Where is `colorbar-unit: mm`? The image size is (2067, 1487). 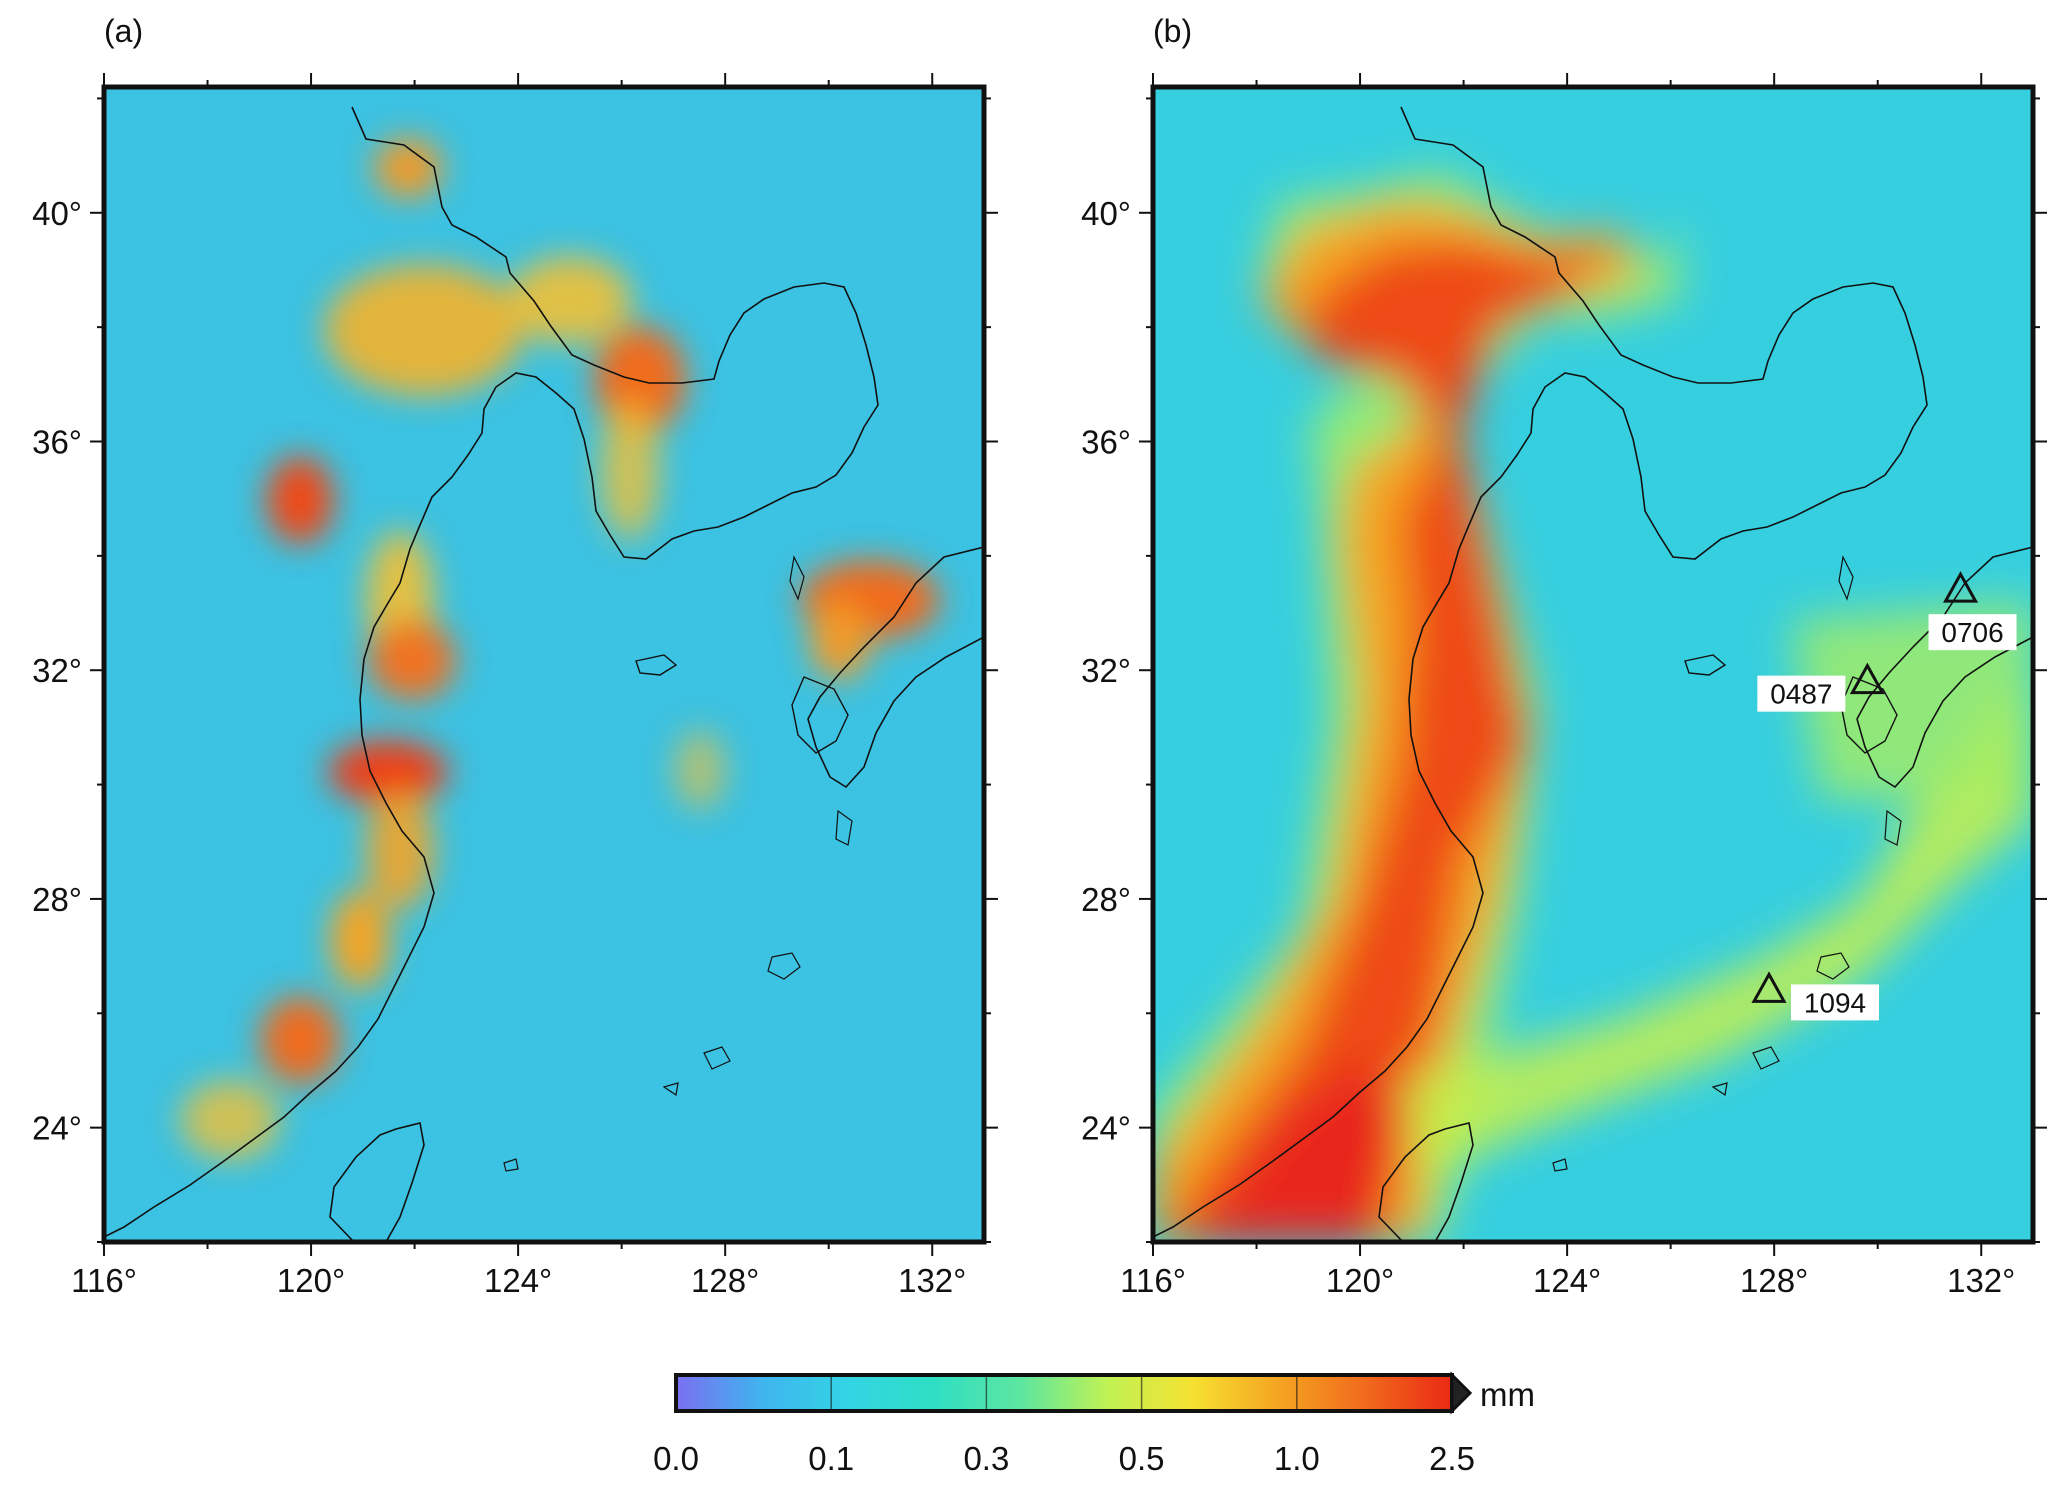
colorbar-unit: mm is located at coordinates (1507, 1394).